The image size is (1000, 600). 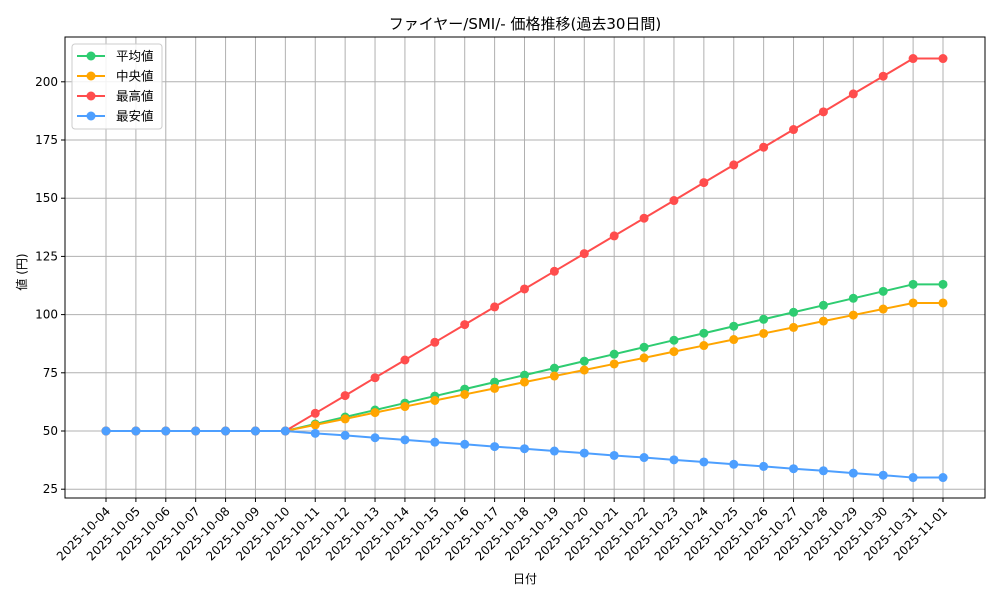 What do you see at coordinates (525, 579) in the screenshot?
I see `x-axis-label: 日付` at bounding box center [525, 579].